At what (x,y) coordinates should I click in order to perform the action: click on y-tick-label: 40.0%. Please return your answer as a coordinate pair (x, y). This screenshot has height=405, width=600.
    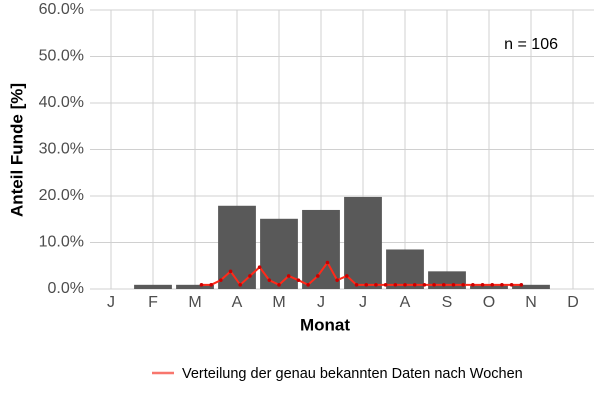
    Looking at the image, I should click on (61, 102).